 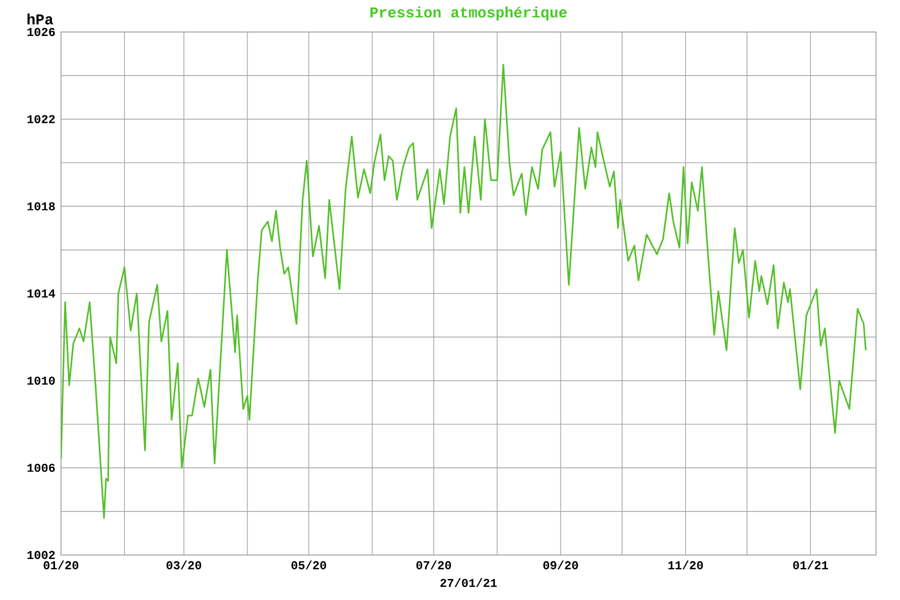 I want to click on x-tick-label: 05/20, so click(x=308, y=565).